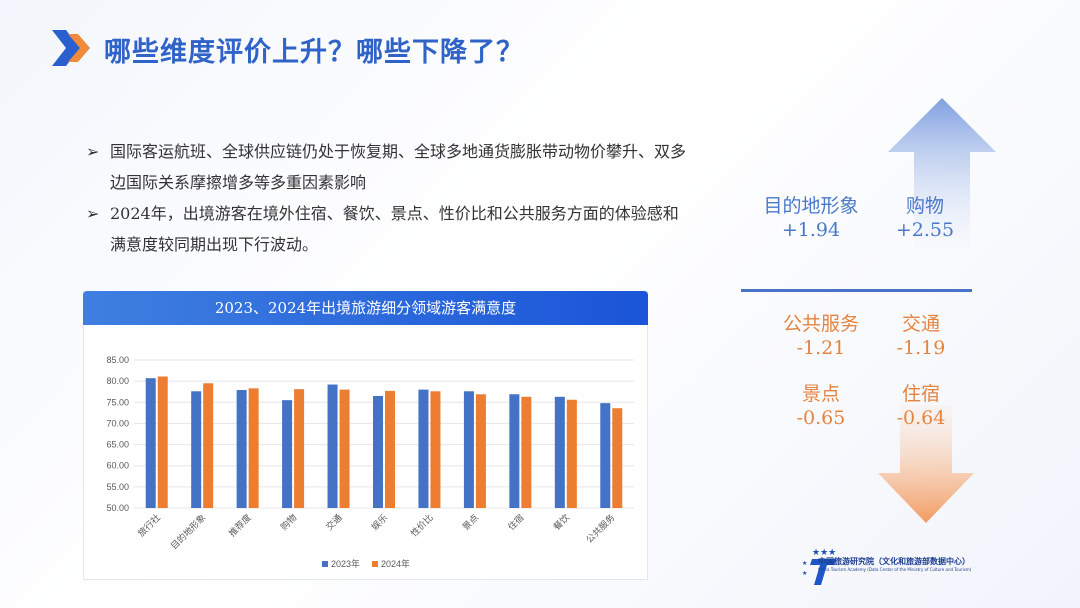 The height and width of the screenshot is (608, 1080). I want to click on academy-logo-icon: ★★★ ★ ★, so click(819, 566).